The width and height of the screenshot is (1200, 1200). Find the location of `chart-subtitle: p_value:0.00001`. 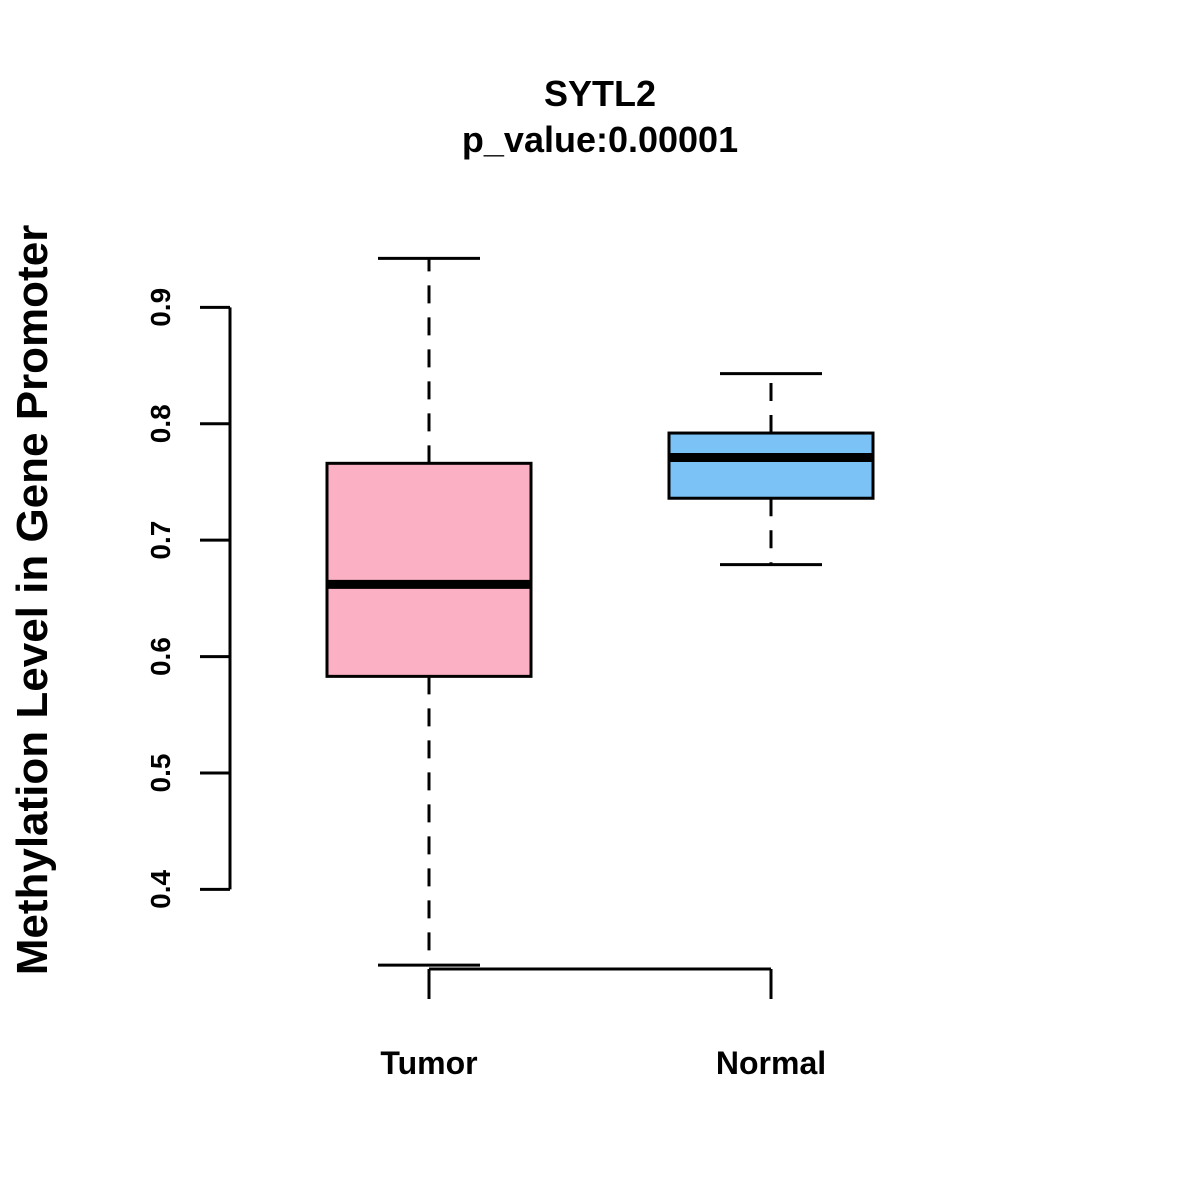

chart-subtitle: p_value:0.00001 is located at coordinates (600, 139).